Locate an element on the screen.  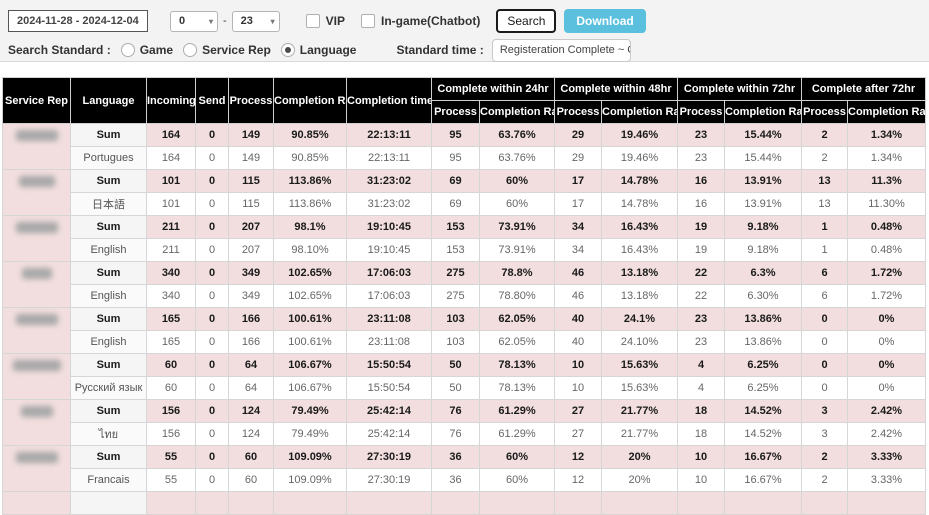
radio-service-rep: Service Rep is located at coordinates (227, 50).